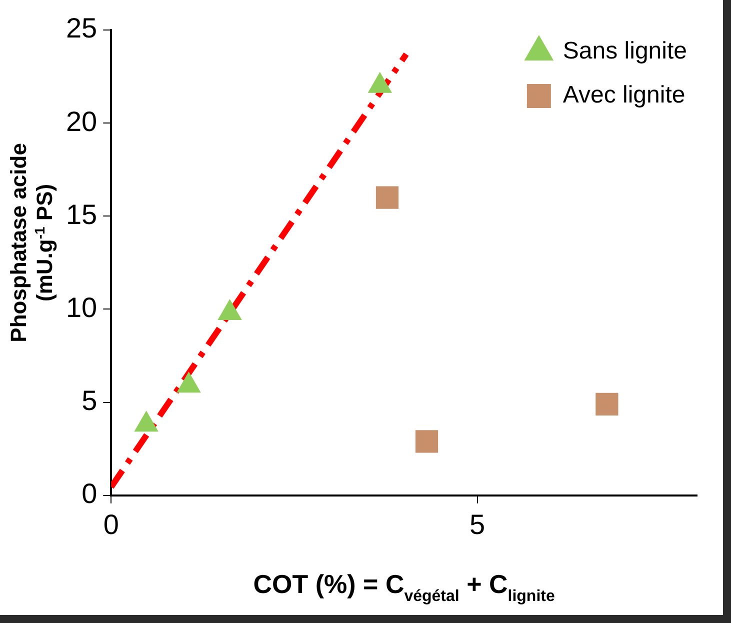 The height and width of the screenshot is (623, 731). Describe the element at coordinates (90, 400) in the screenshot. I see `y-tick-label: 5` at that location.